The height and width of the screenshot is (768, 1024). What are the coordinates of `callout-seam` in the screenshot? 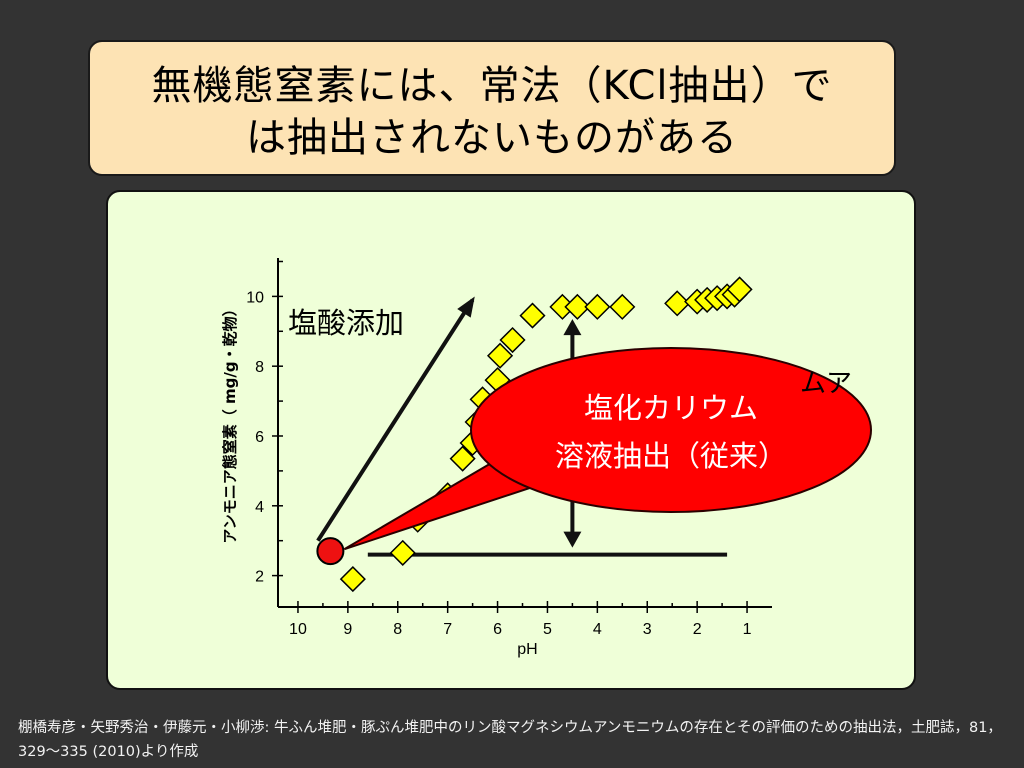 It's located at (537, 462).